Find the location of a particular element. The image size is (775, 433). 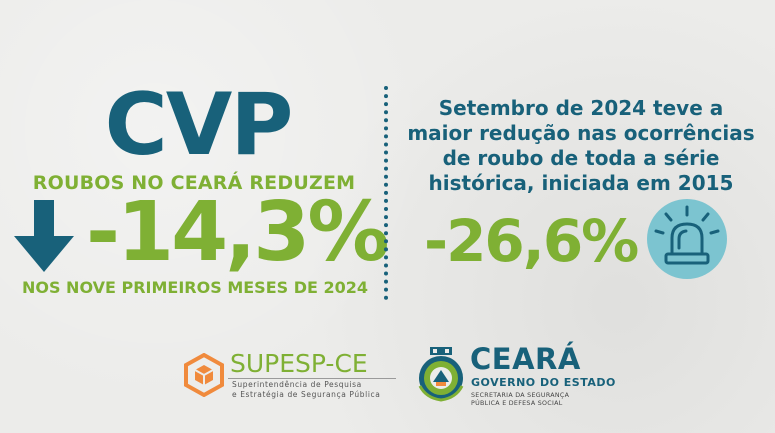

dotted-divider is located at coordinates (386, 193).